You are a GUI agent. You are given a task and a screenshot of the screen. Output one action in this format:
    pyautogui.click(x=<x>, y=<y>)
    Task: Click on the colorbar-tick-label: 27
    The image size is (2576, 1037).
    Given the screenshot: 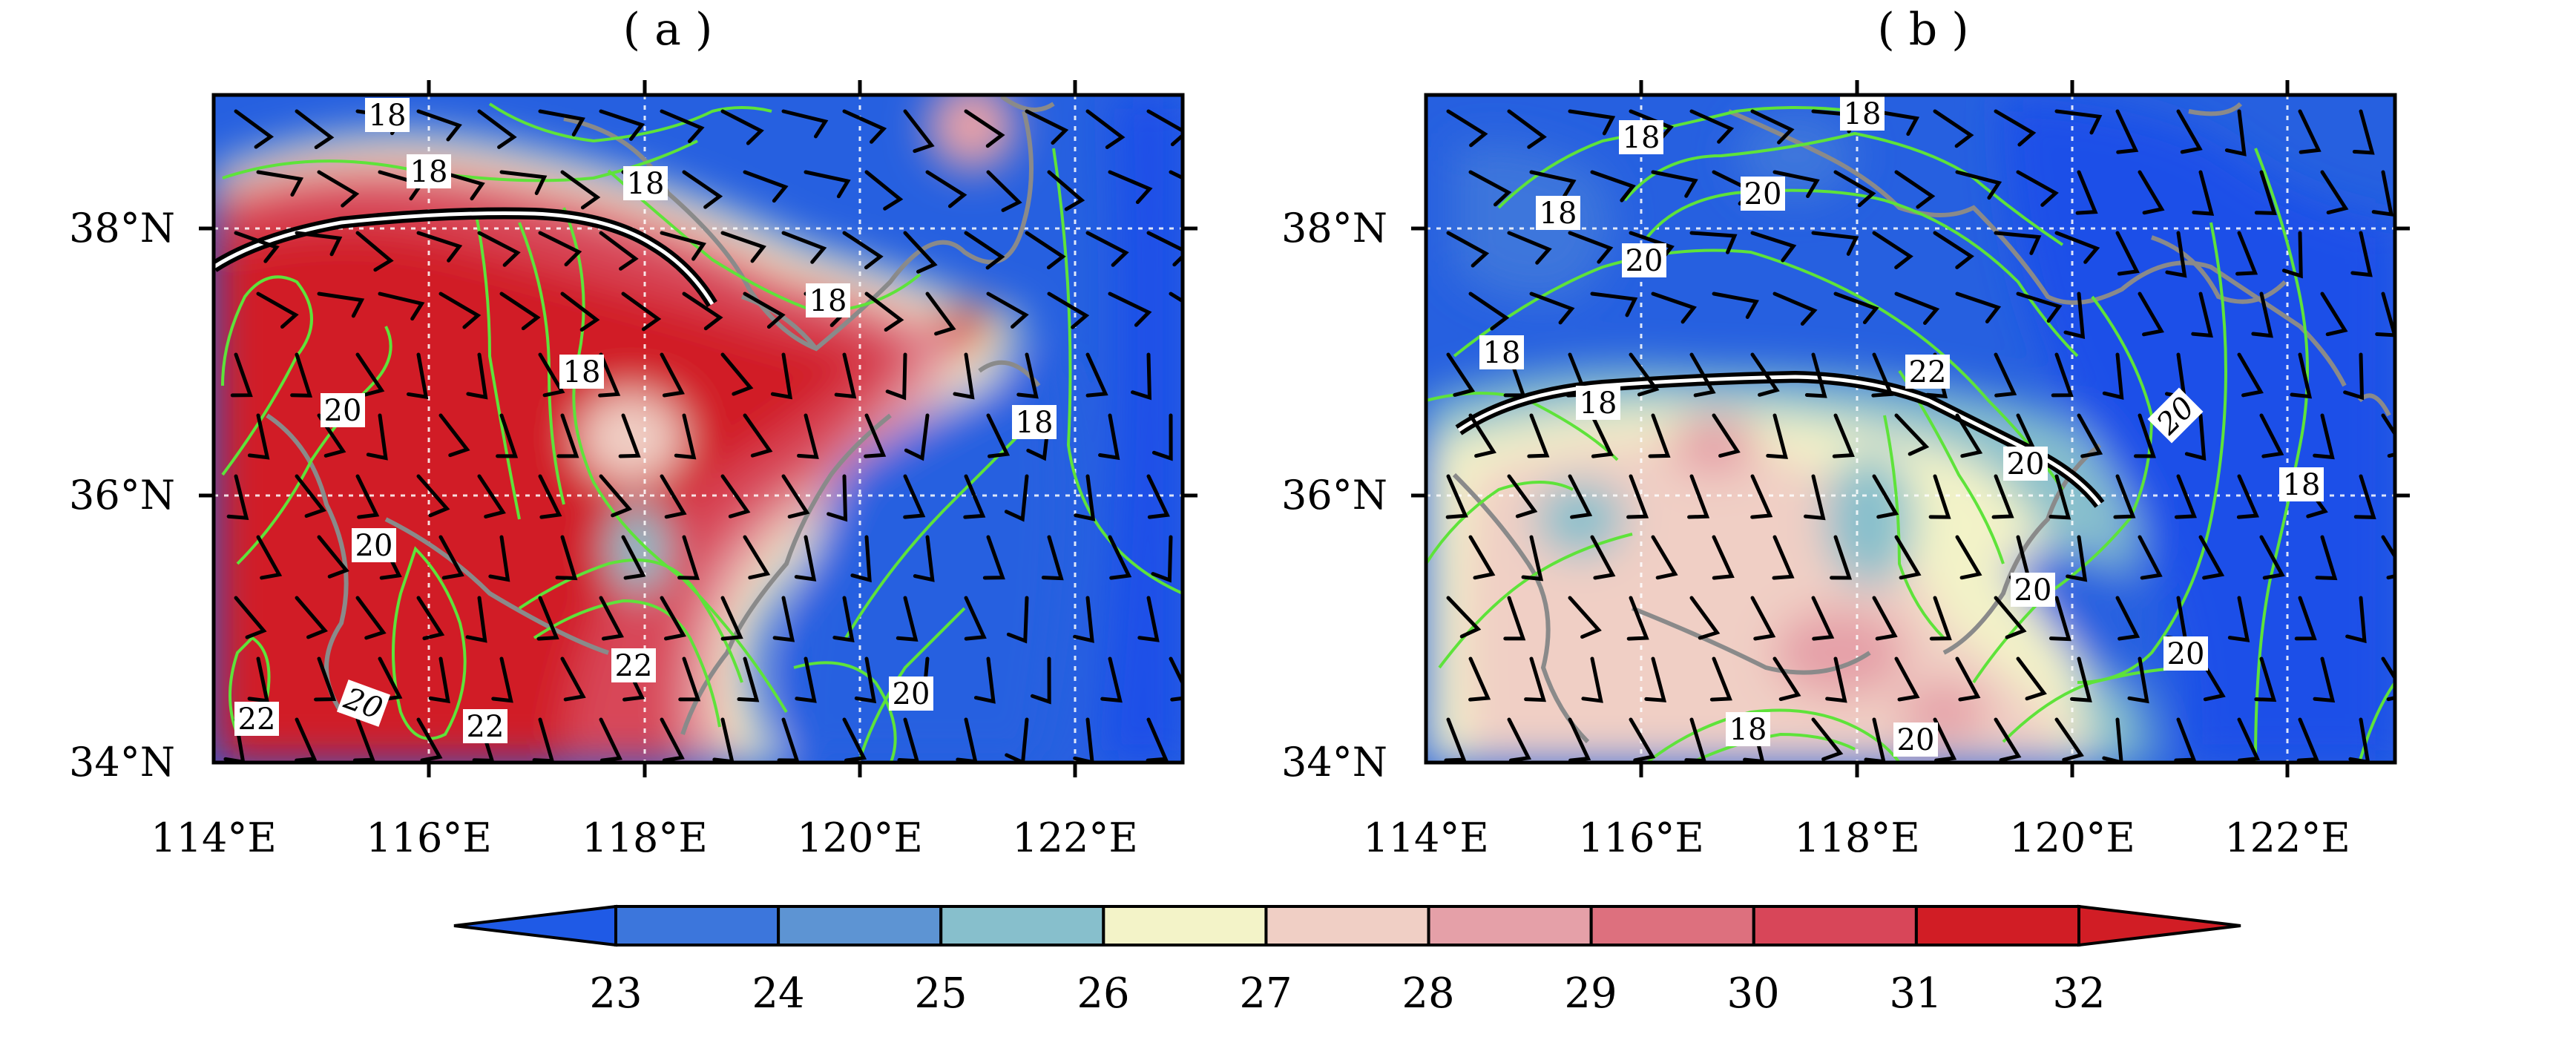 What is the action you would take?
    pyautogui.click(x=1265, y=994)
    